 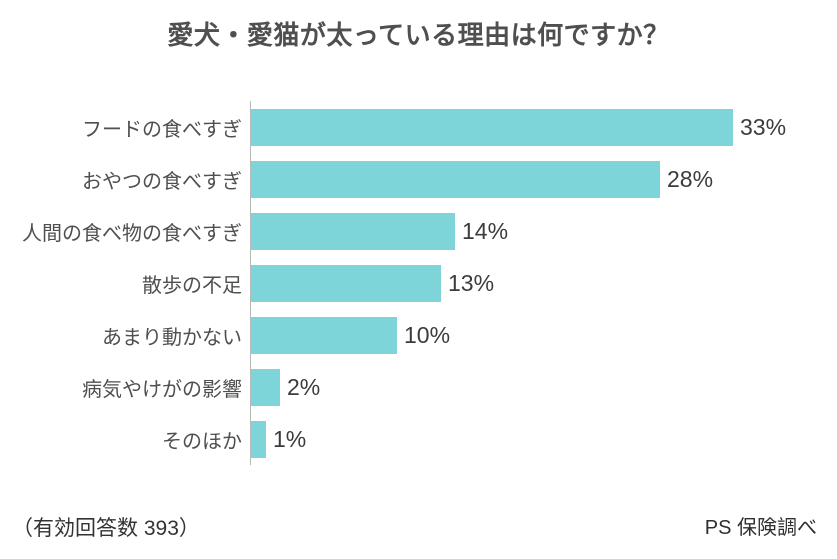 I want to click on category-label: フードの食べすぎ, so click(x=162, y=129).